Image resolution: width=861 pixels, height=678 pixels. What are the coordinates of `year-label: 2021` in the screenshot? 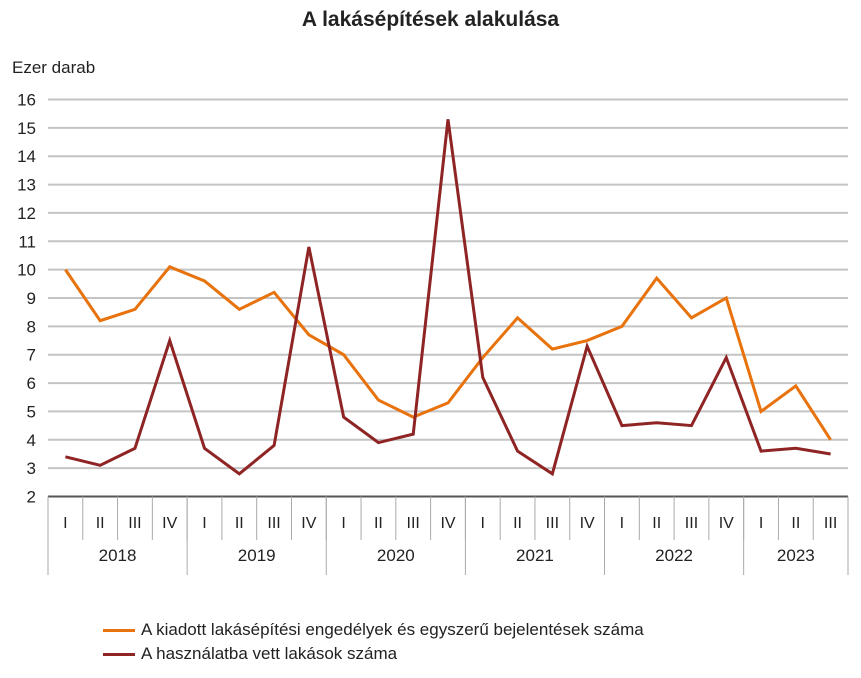 It's located at (535, 555).